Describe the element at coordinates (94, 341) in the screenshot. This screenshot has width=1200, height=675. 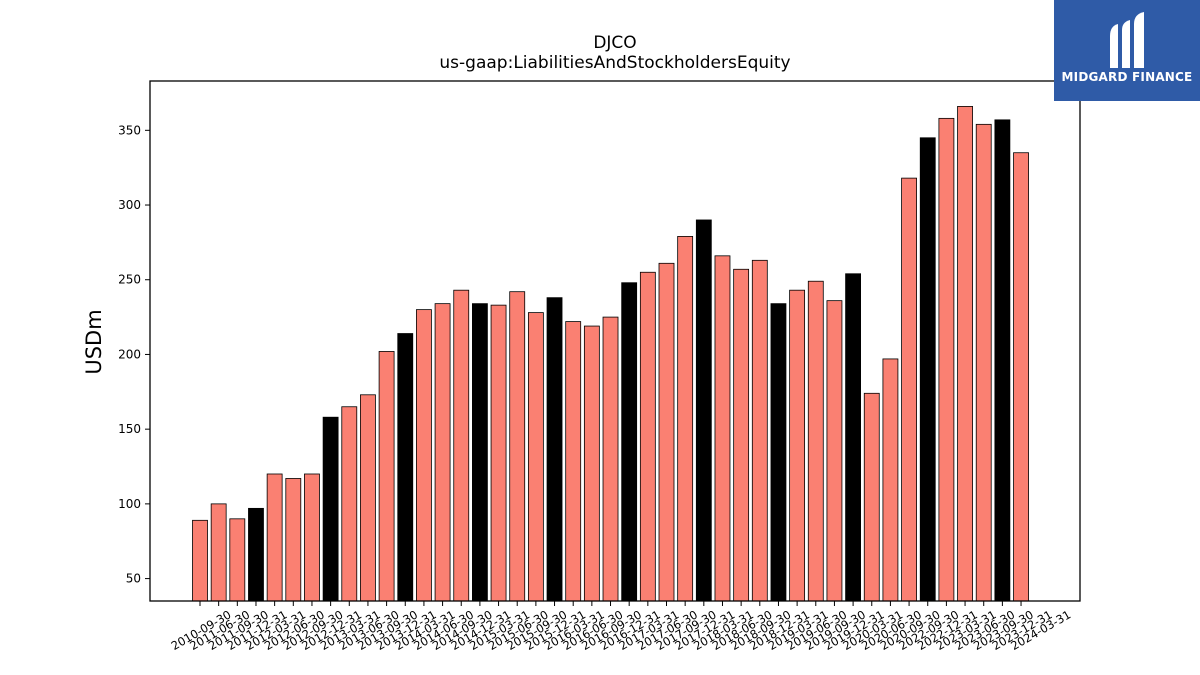
I see `y-axis-label: USDm` at that location.